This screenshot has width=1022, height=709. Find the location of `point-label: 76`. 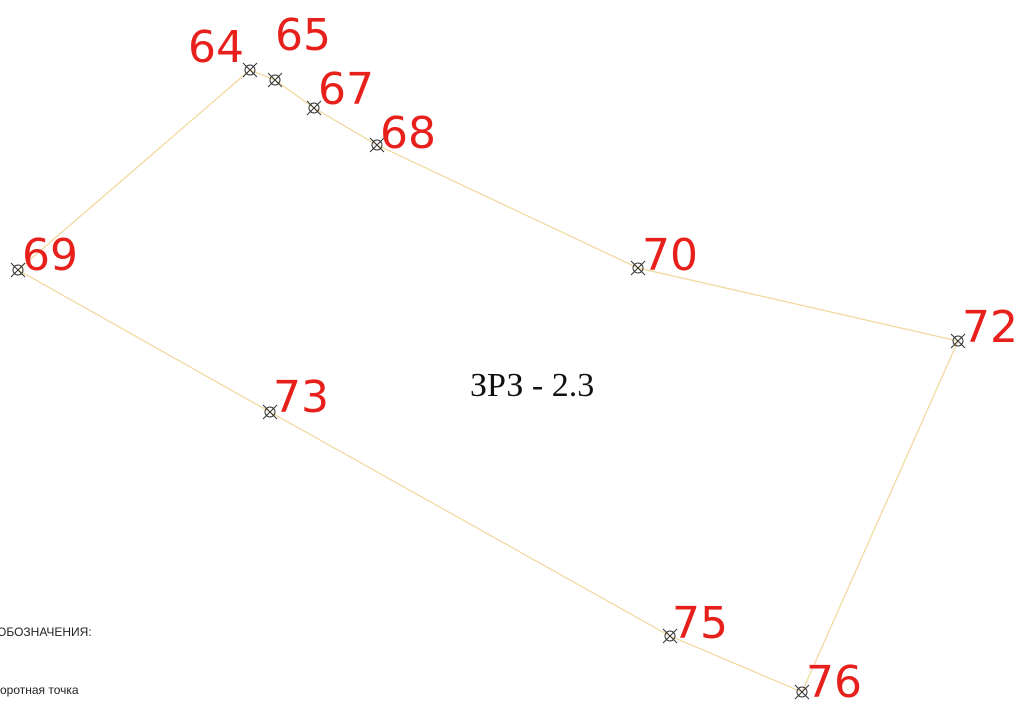

point-label: 76 is located at coordinates (834, 682).